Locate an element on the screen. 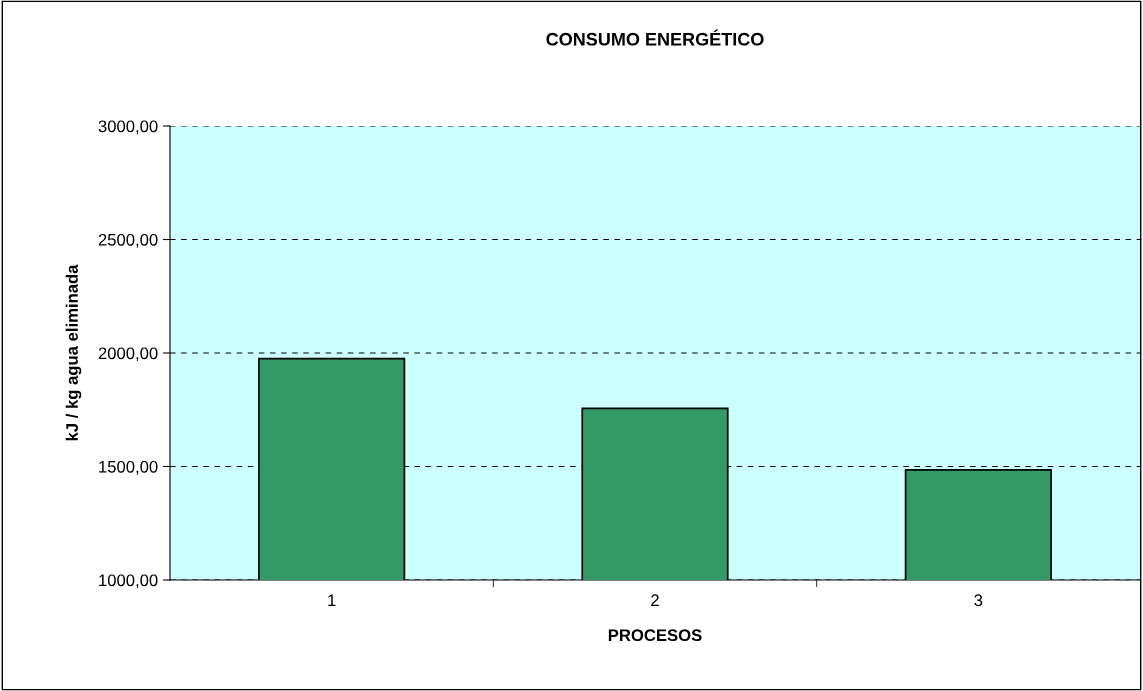 The image size is (1143, 691). chart-title: CONSUMO ENERGÉTICO is located at coordinates (655, 37).